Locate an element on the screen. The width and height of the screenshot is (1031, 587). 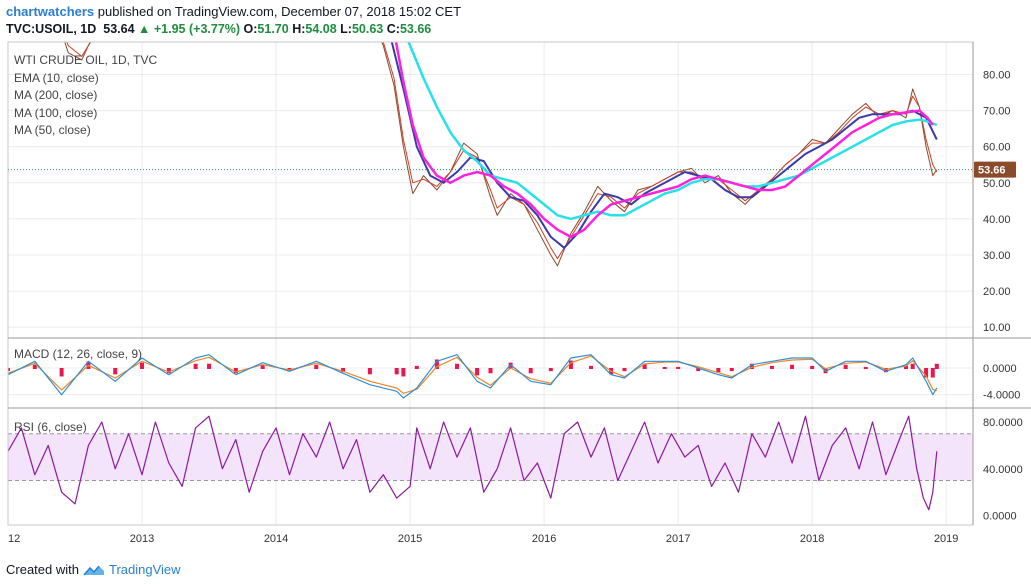
author-name: chartwatchers is located at coordinates (50, 11).